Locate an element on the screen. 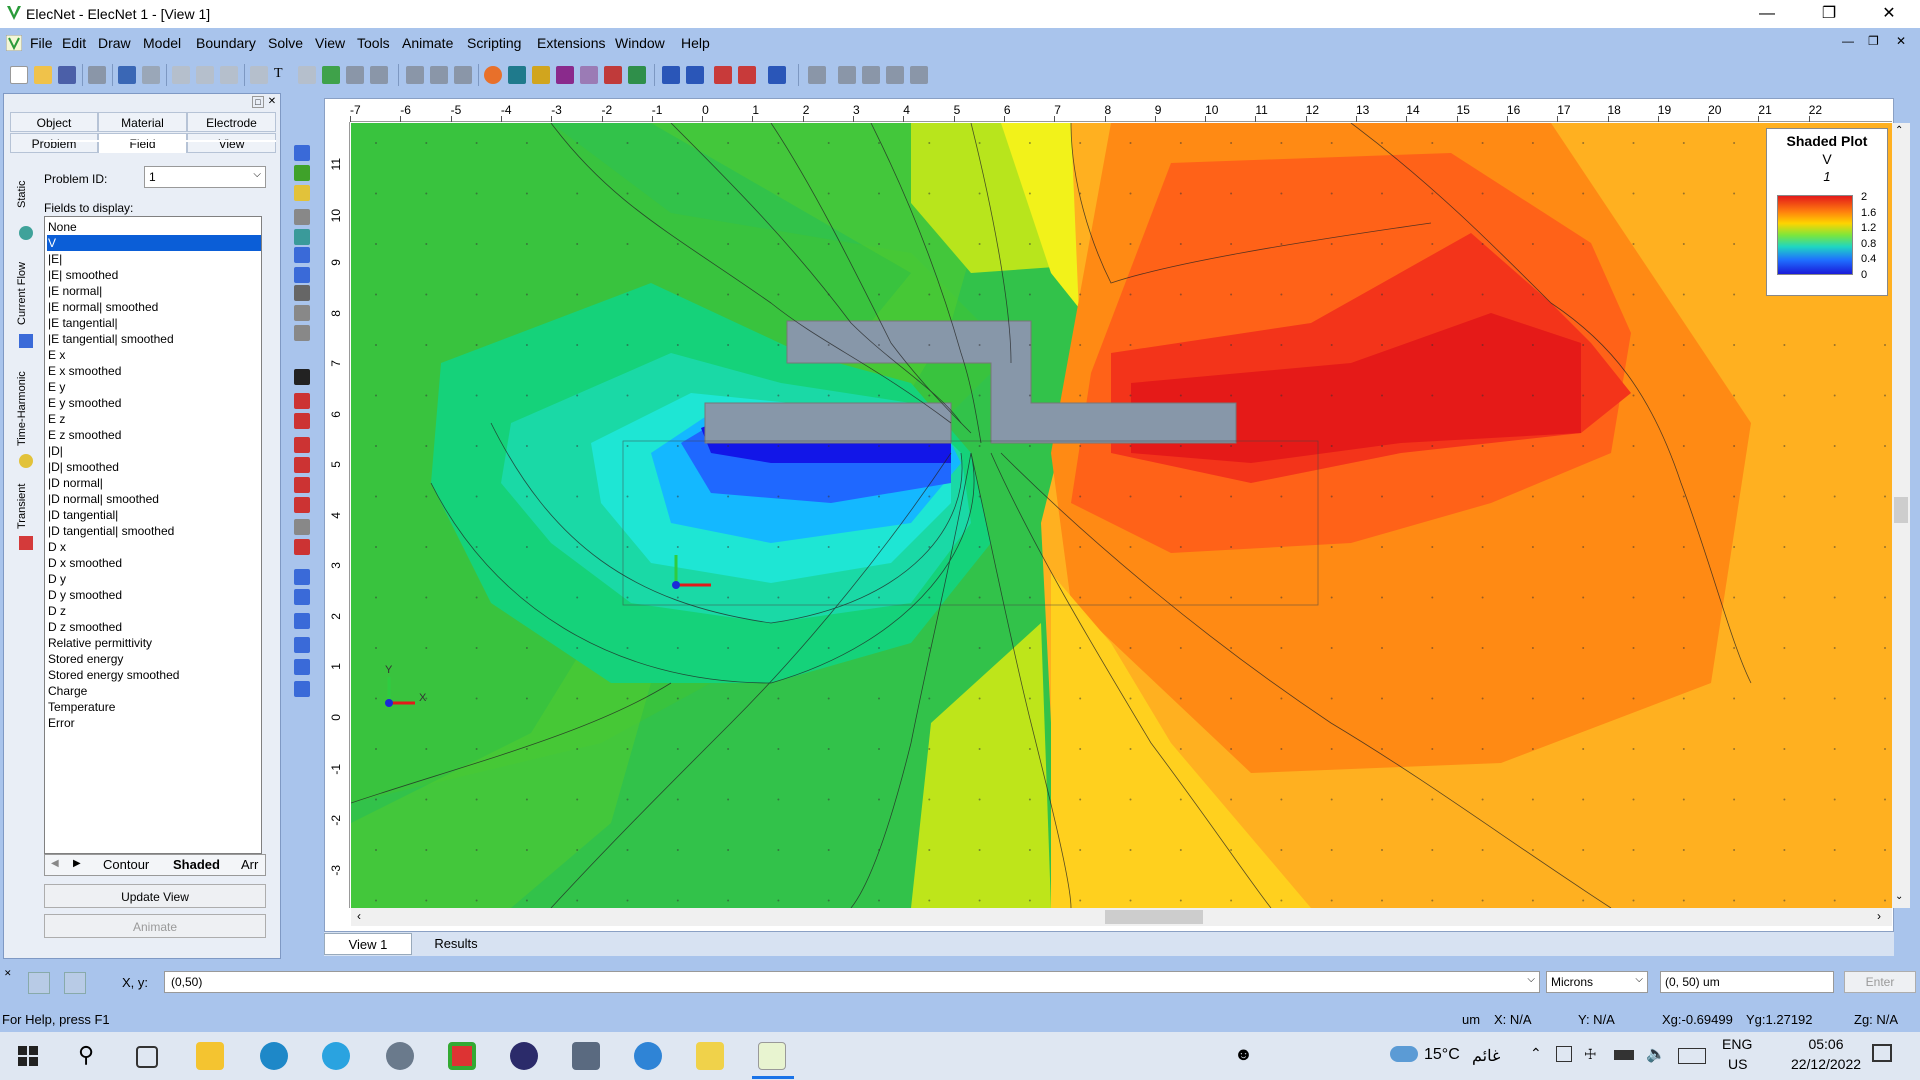 This screenshot has width=1920, height=1080. field-option: |D tangential| smoothed is located at coordinates (111, 531).